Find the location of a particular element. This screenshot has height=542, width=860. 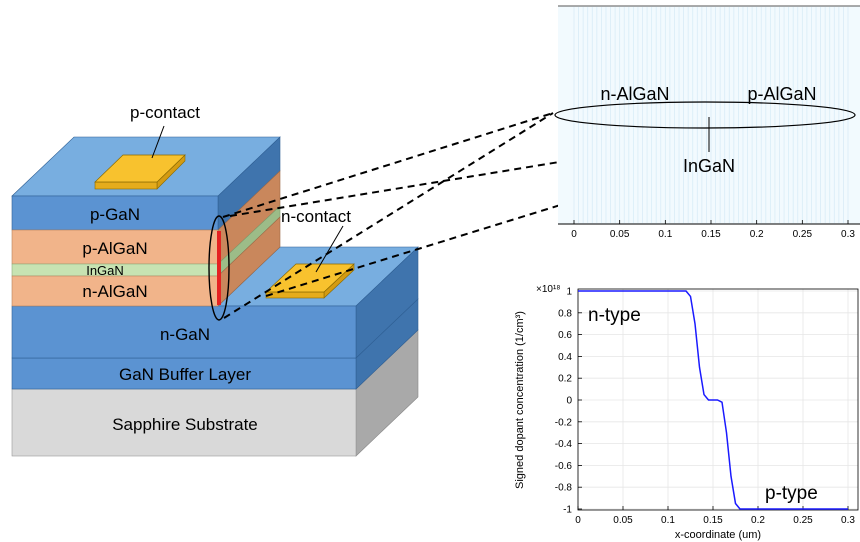

n-contact-front is located at coordinates (295, 295).